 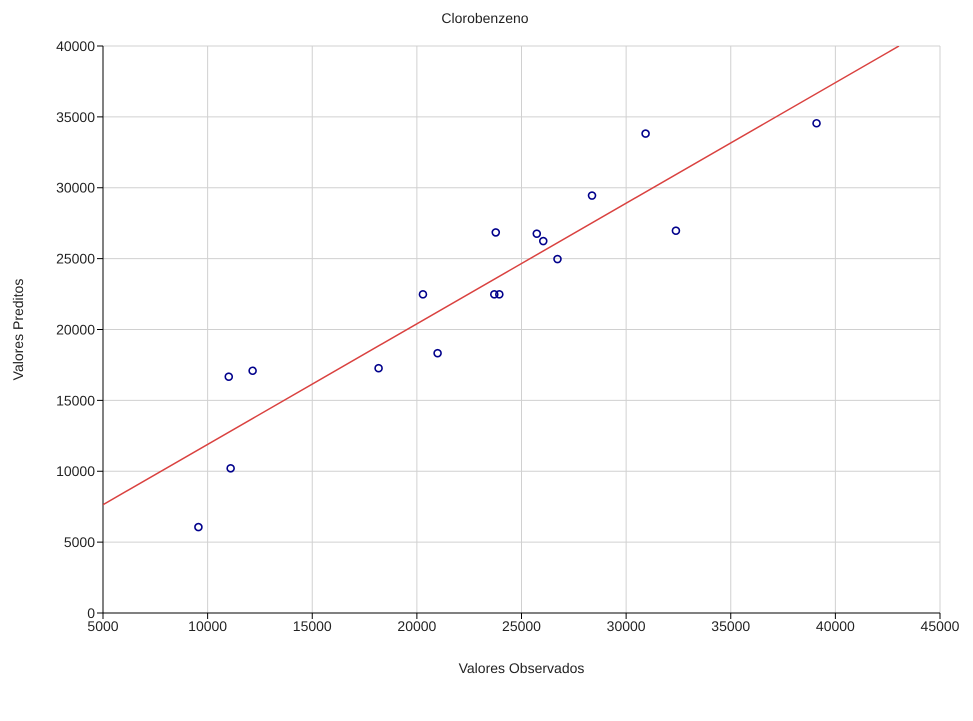 I want to click on y-tick-label: 35000, so click(x=76, y=116).